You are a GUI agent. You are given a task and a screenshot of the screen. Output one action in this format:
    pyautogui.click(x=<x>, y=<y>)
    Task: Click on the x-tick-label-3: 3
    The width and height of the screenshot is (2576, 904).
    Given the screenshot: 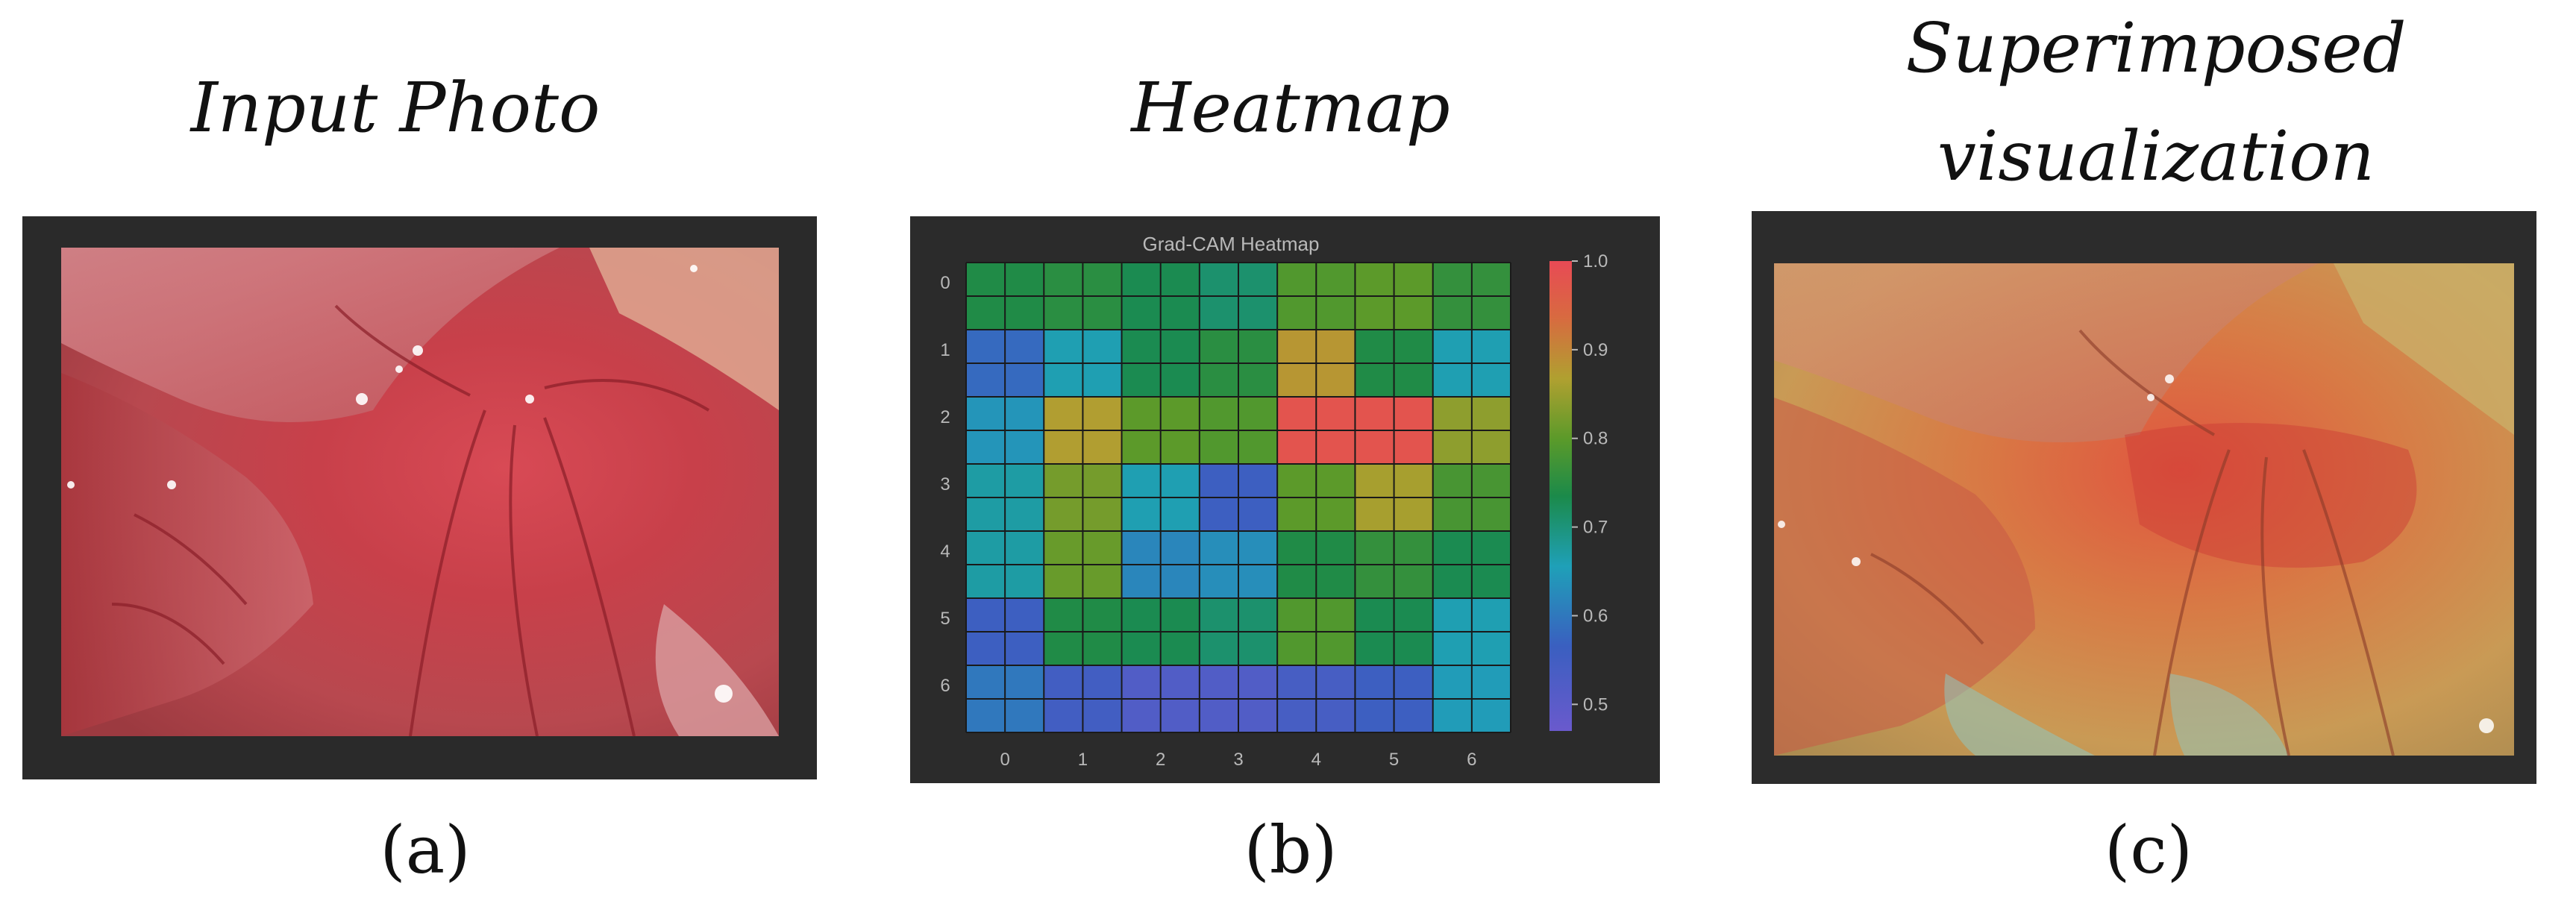 What is the action you would take?
    pyautogui.click(x=1238, y=760)
    